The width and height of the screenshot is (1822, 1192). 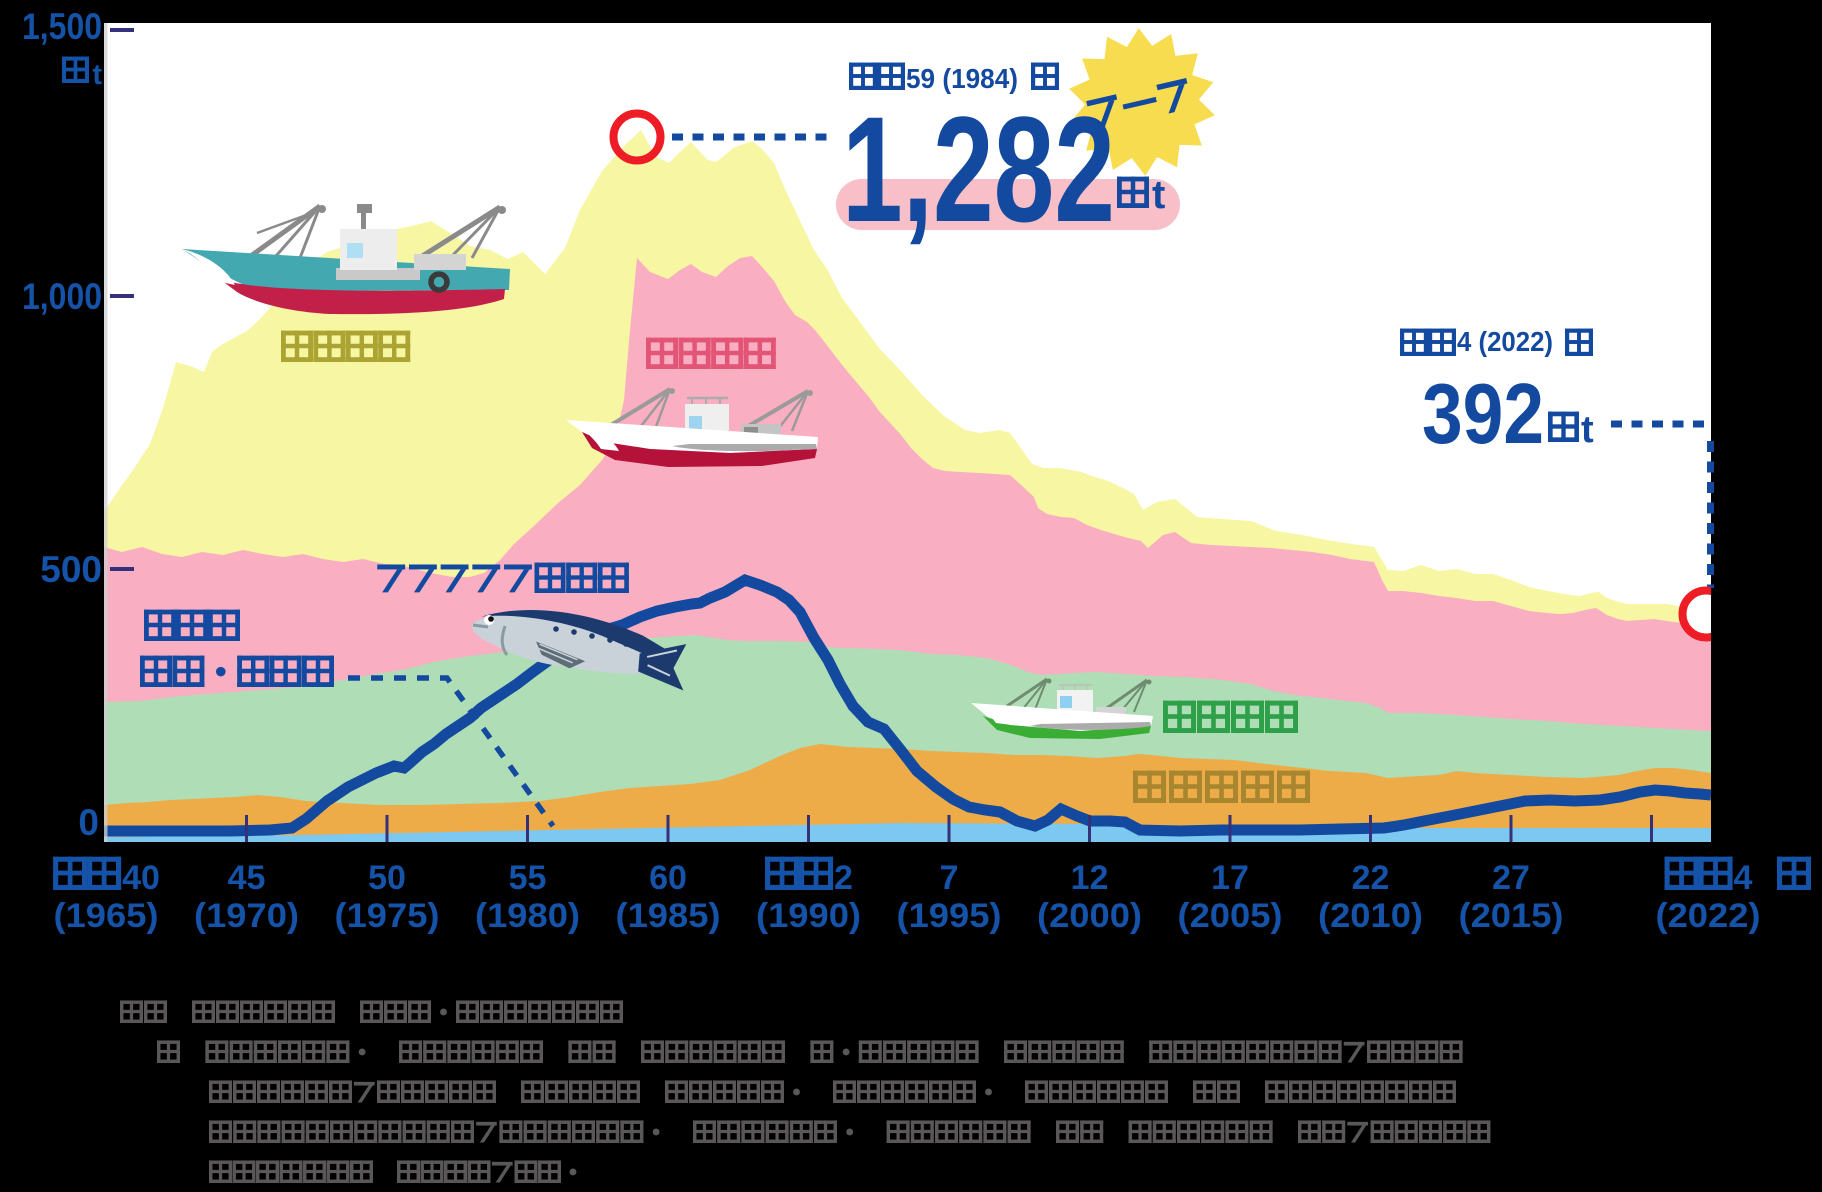 I want to click on svg-text: 7, so click(x=949, y=878).